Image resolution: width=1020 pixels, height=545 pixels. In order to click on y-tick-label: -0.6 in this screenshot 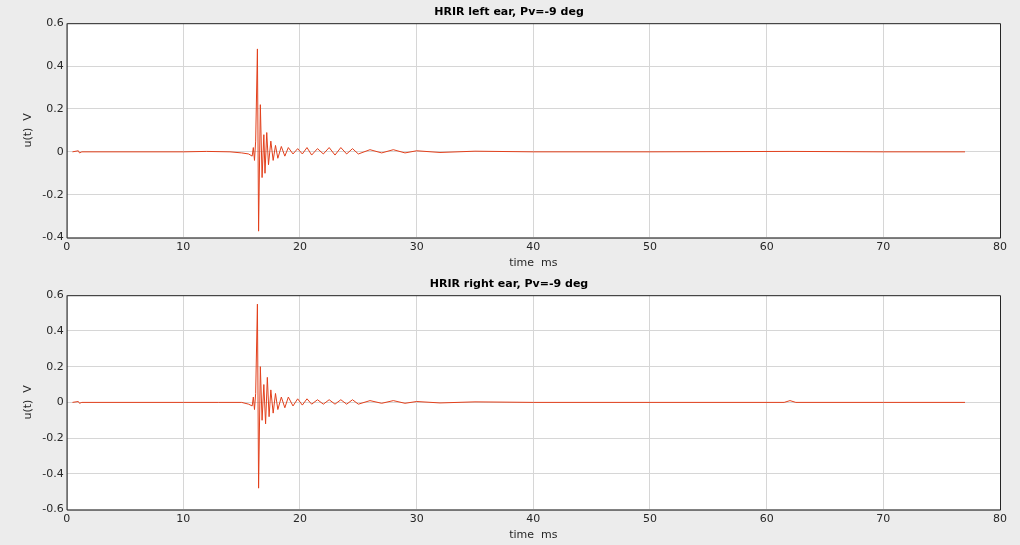, I will do `click(53, 509)`.